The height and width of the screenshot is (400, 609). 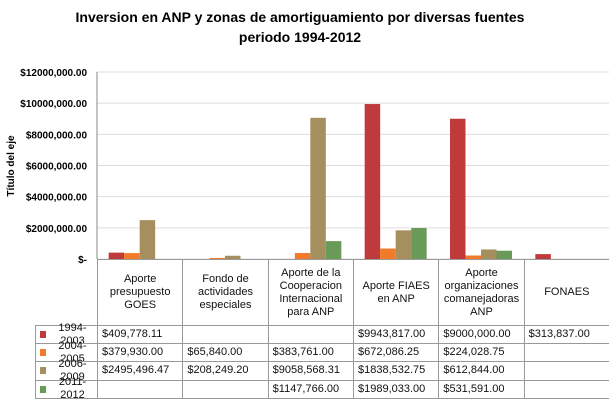 I want to click on data-label: $672,086.25, so click(x=396, y=353).